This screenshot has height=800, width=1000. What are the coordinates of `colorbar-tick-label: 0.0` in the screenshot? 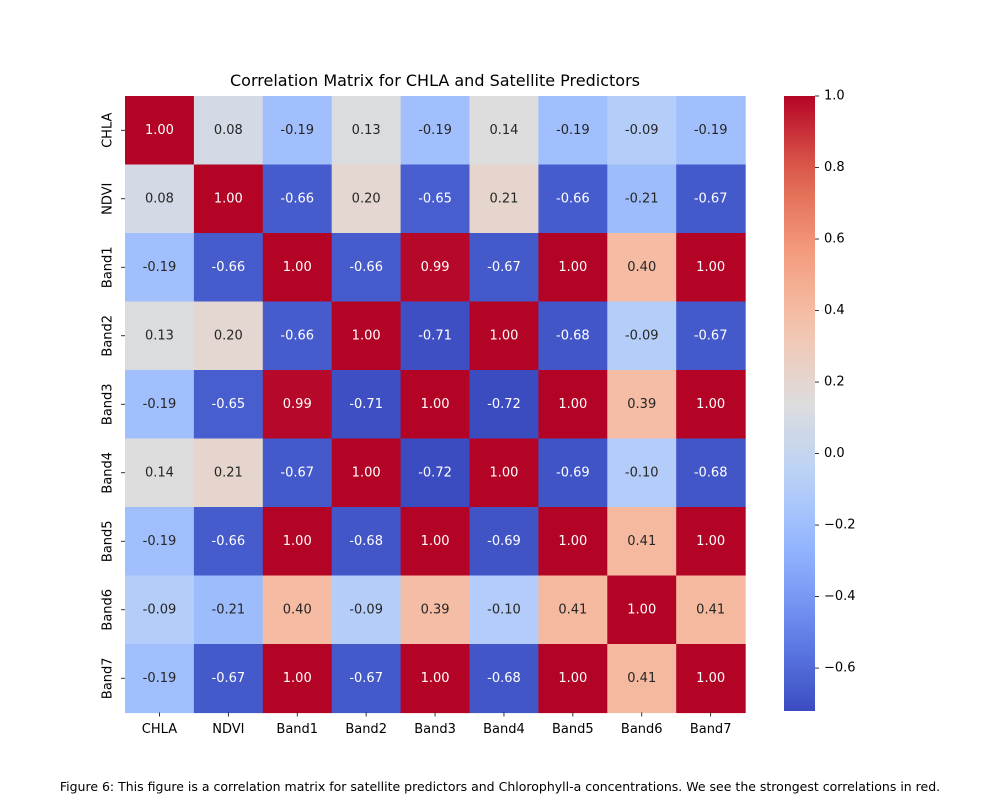 It's located at (834, 453).